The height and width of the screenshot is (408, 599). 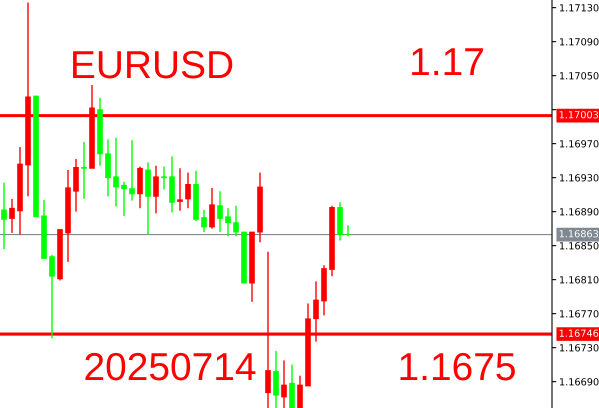 What do you see at coordinates (579, 234) in the screenshot?
I see `ref-line-label: 1.16863` at bounding box center [579, 234].